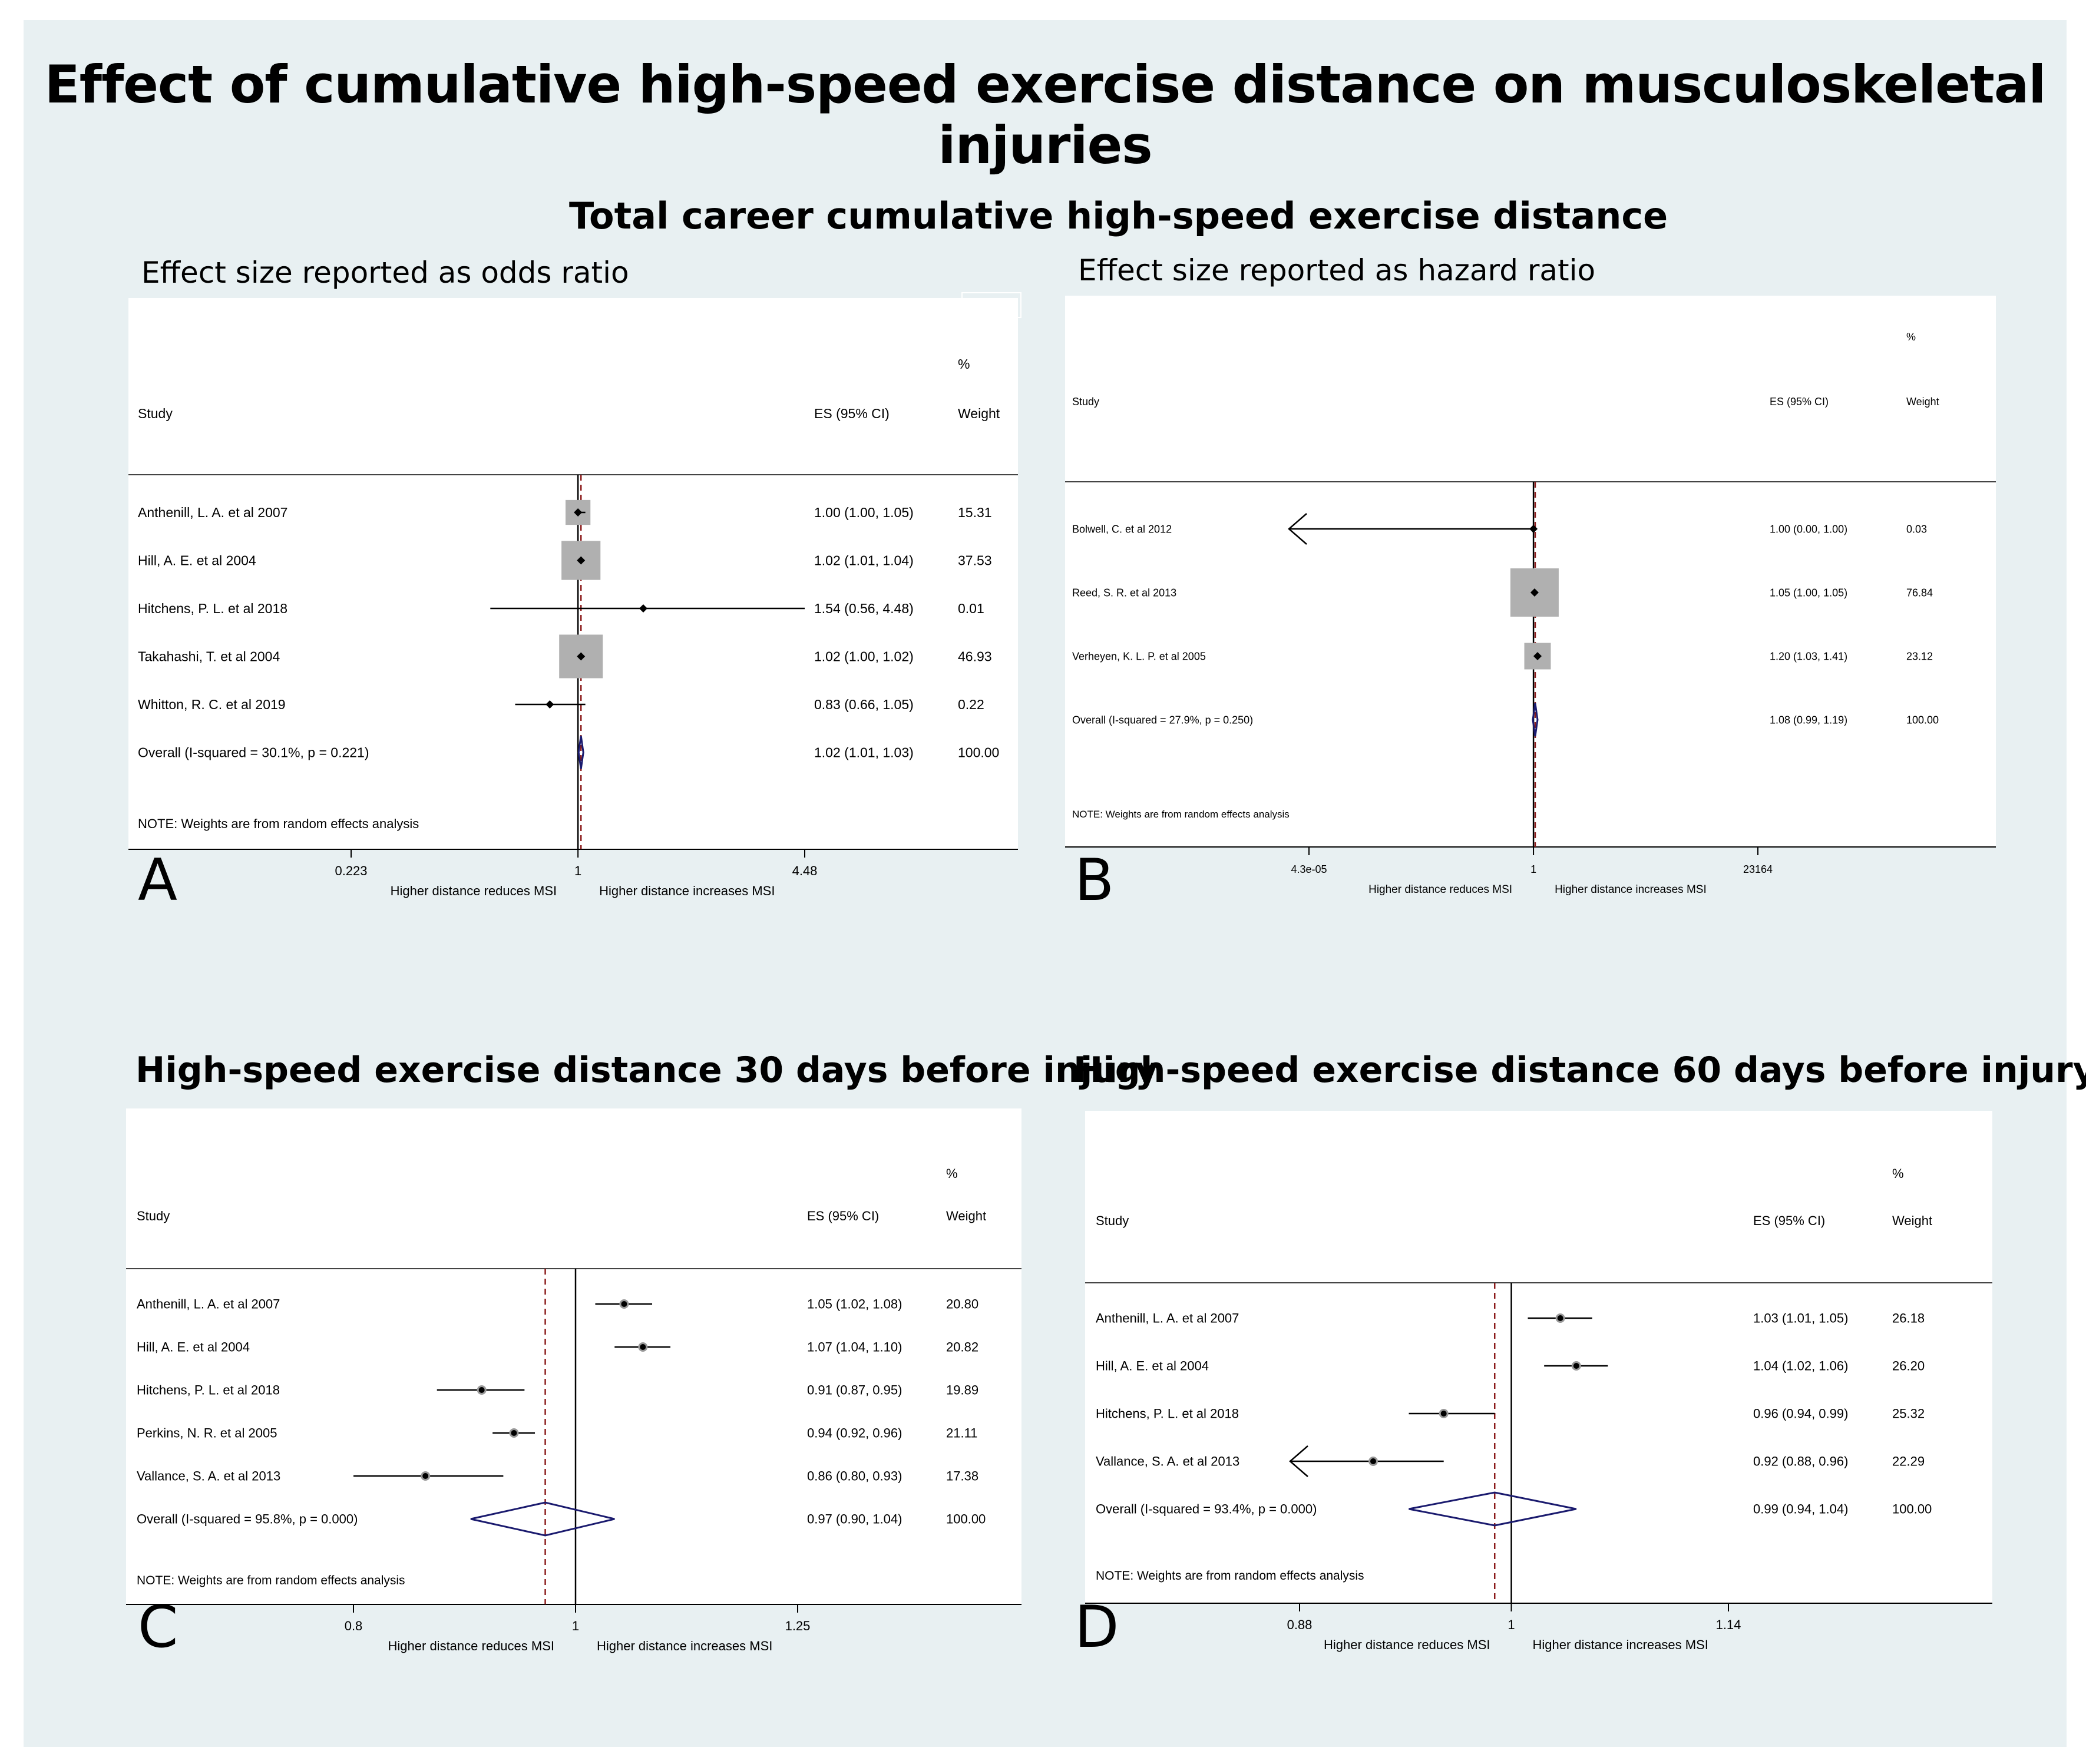 The width and height of the screenshot is (2086, 1764). I want to click on study-weight-text: 17.38, so click(962, 1476).